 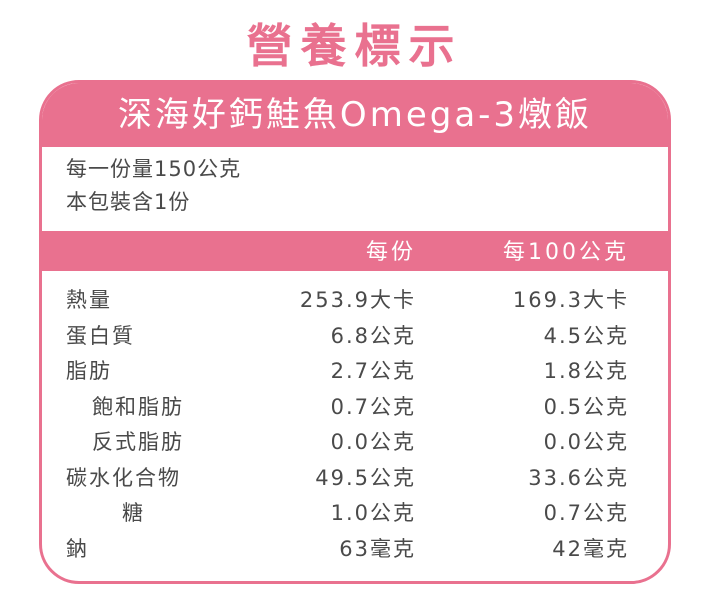 I want to click on per-100g-value: 0.5公克, so click(x=586, y=406).